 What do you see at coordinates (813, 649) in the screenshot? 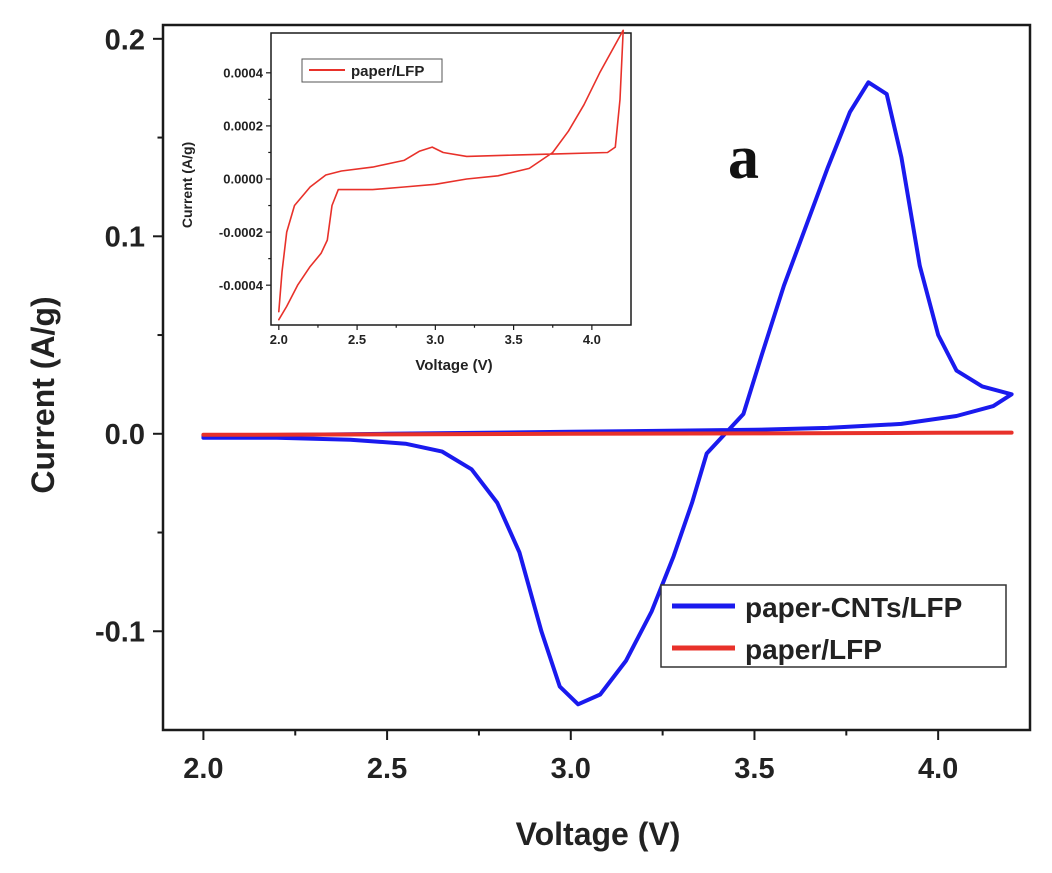
I see `legend-label-paper-lfp: paper/LFP` at bounding box center [813, 649].